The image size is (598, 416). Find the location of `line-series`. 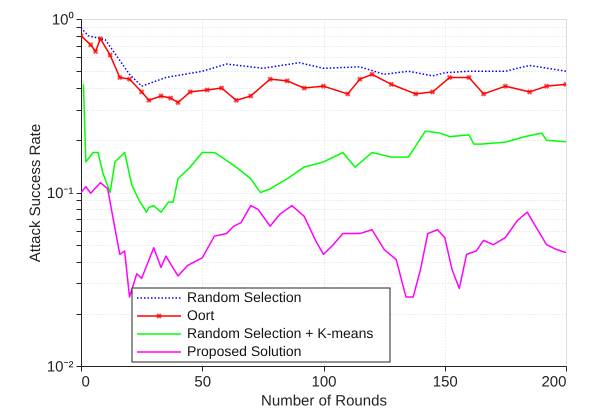

line-series is located at coordinates (323, 57).